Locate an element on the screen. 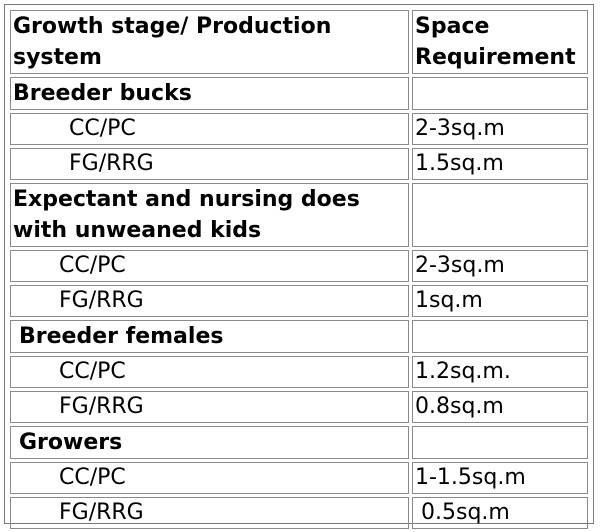 This screenshot has height=532, width=600. group-row-breeder-females: Breeder females is located at coordinates (299, 336).